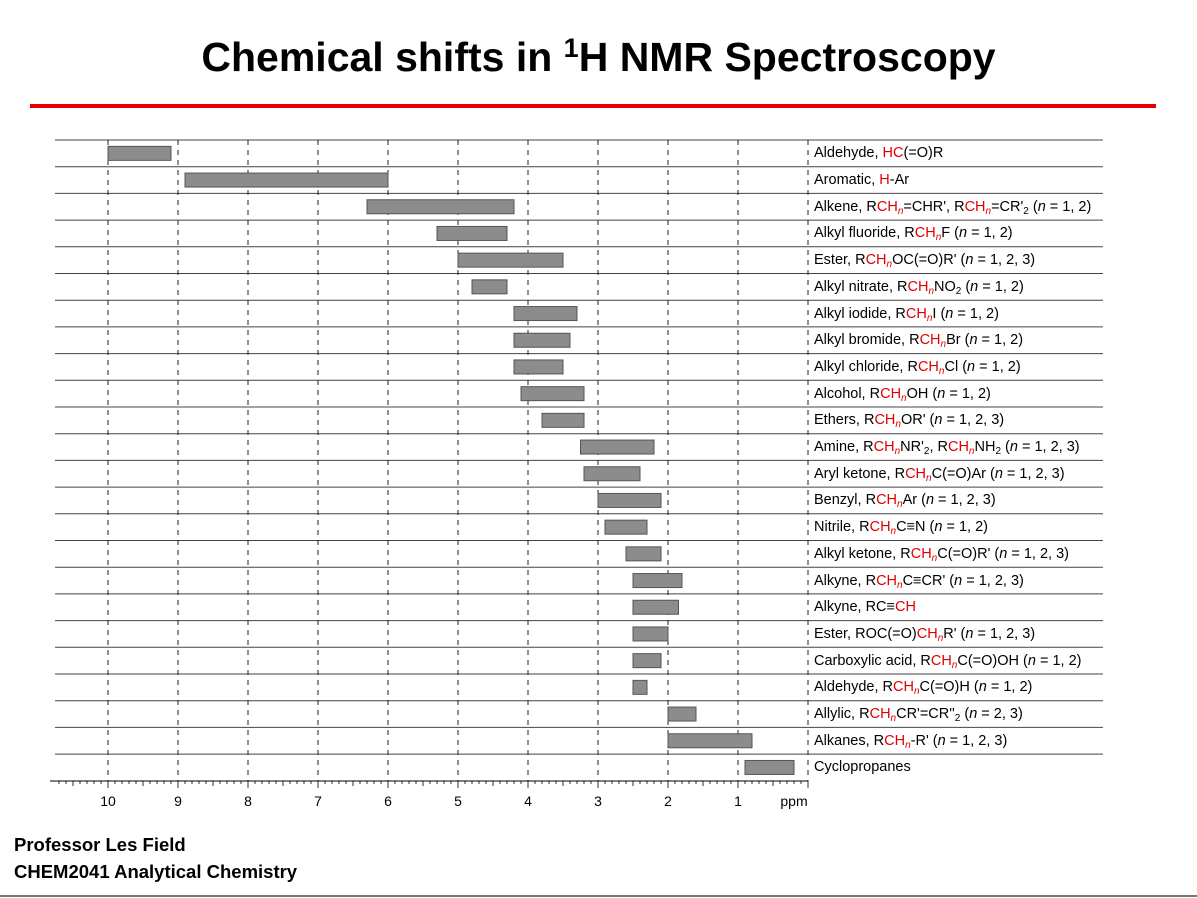 This screenshot has width=1197, height=898. What do you see at coordinates (917, 420) in the screenshot?
I see `label-segment: OR' (` at bounding box center [917, 420].